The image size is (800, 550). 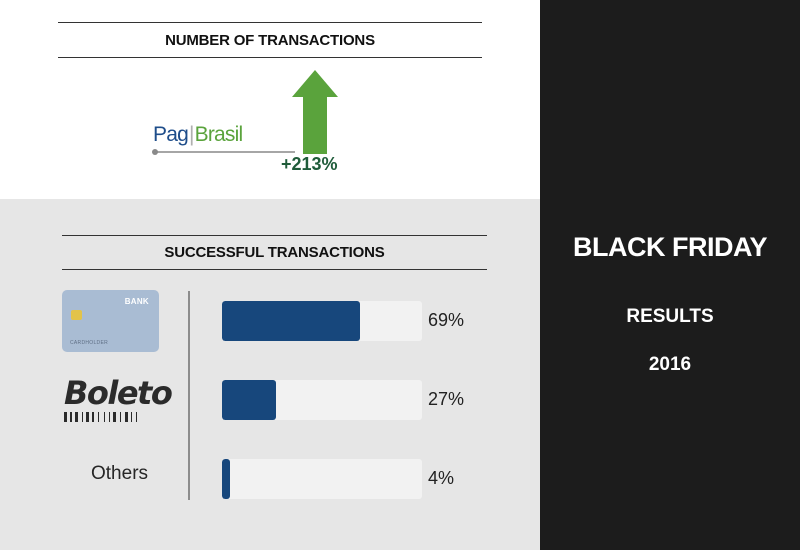 What do you see at coordinates (322, 479) in the screenshot?
I see `bar-track-others` at bounding box center [322, 479].